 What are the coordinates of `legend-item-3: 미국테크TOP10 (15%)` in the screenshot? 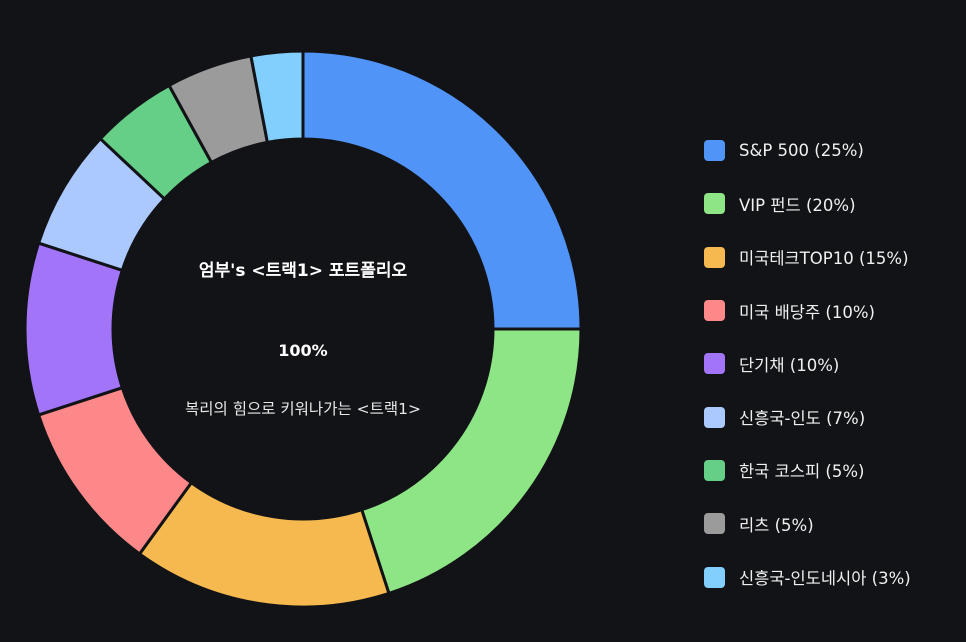 It's located at (807, 257).